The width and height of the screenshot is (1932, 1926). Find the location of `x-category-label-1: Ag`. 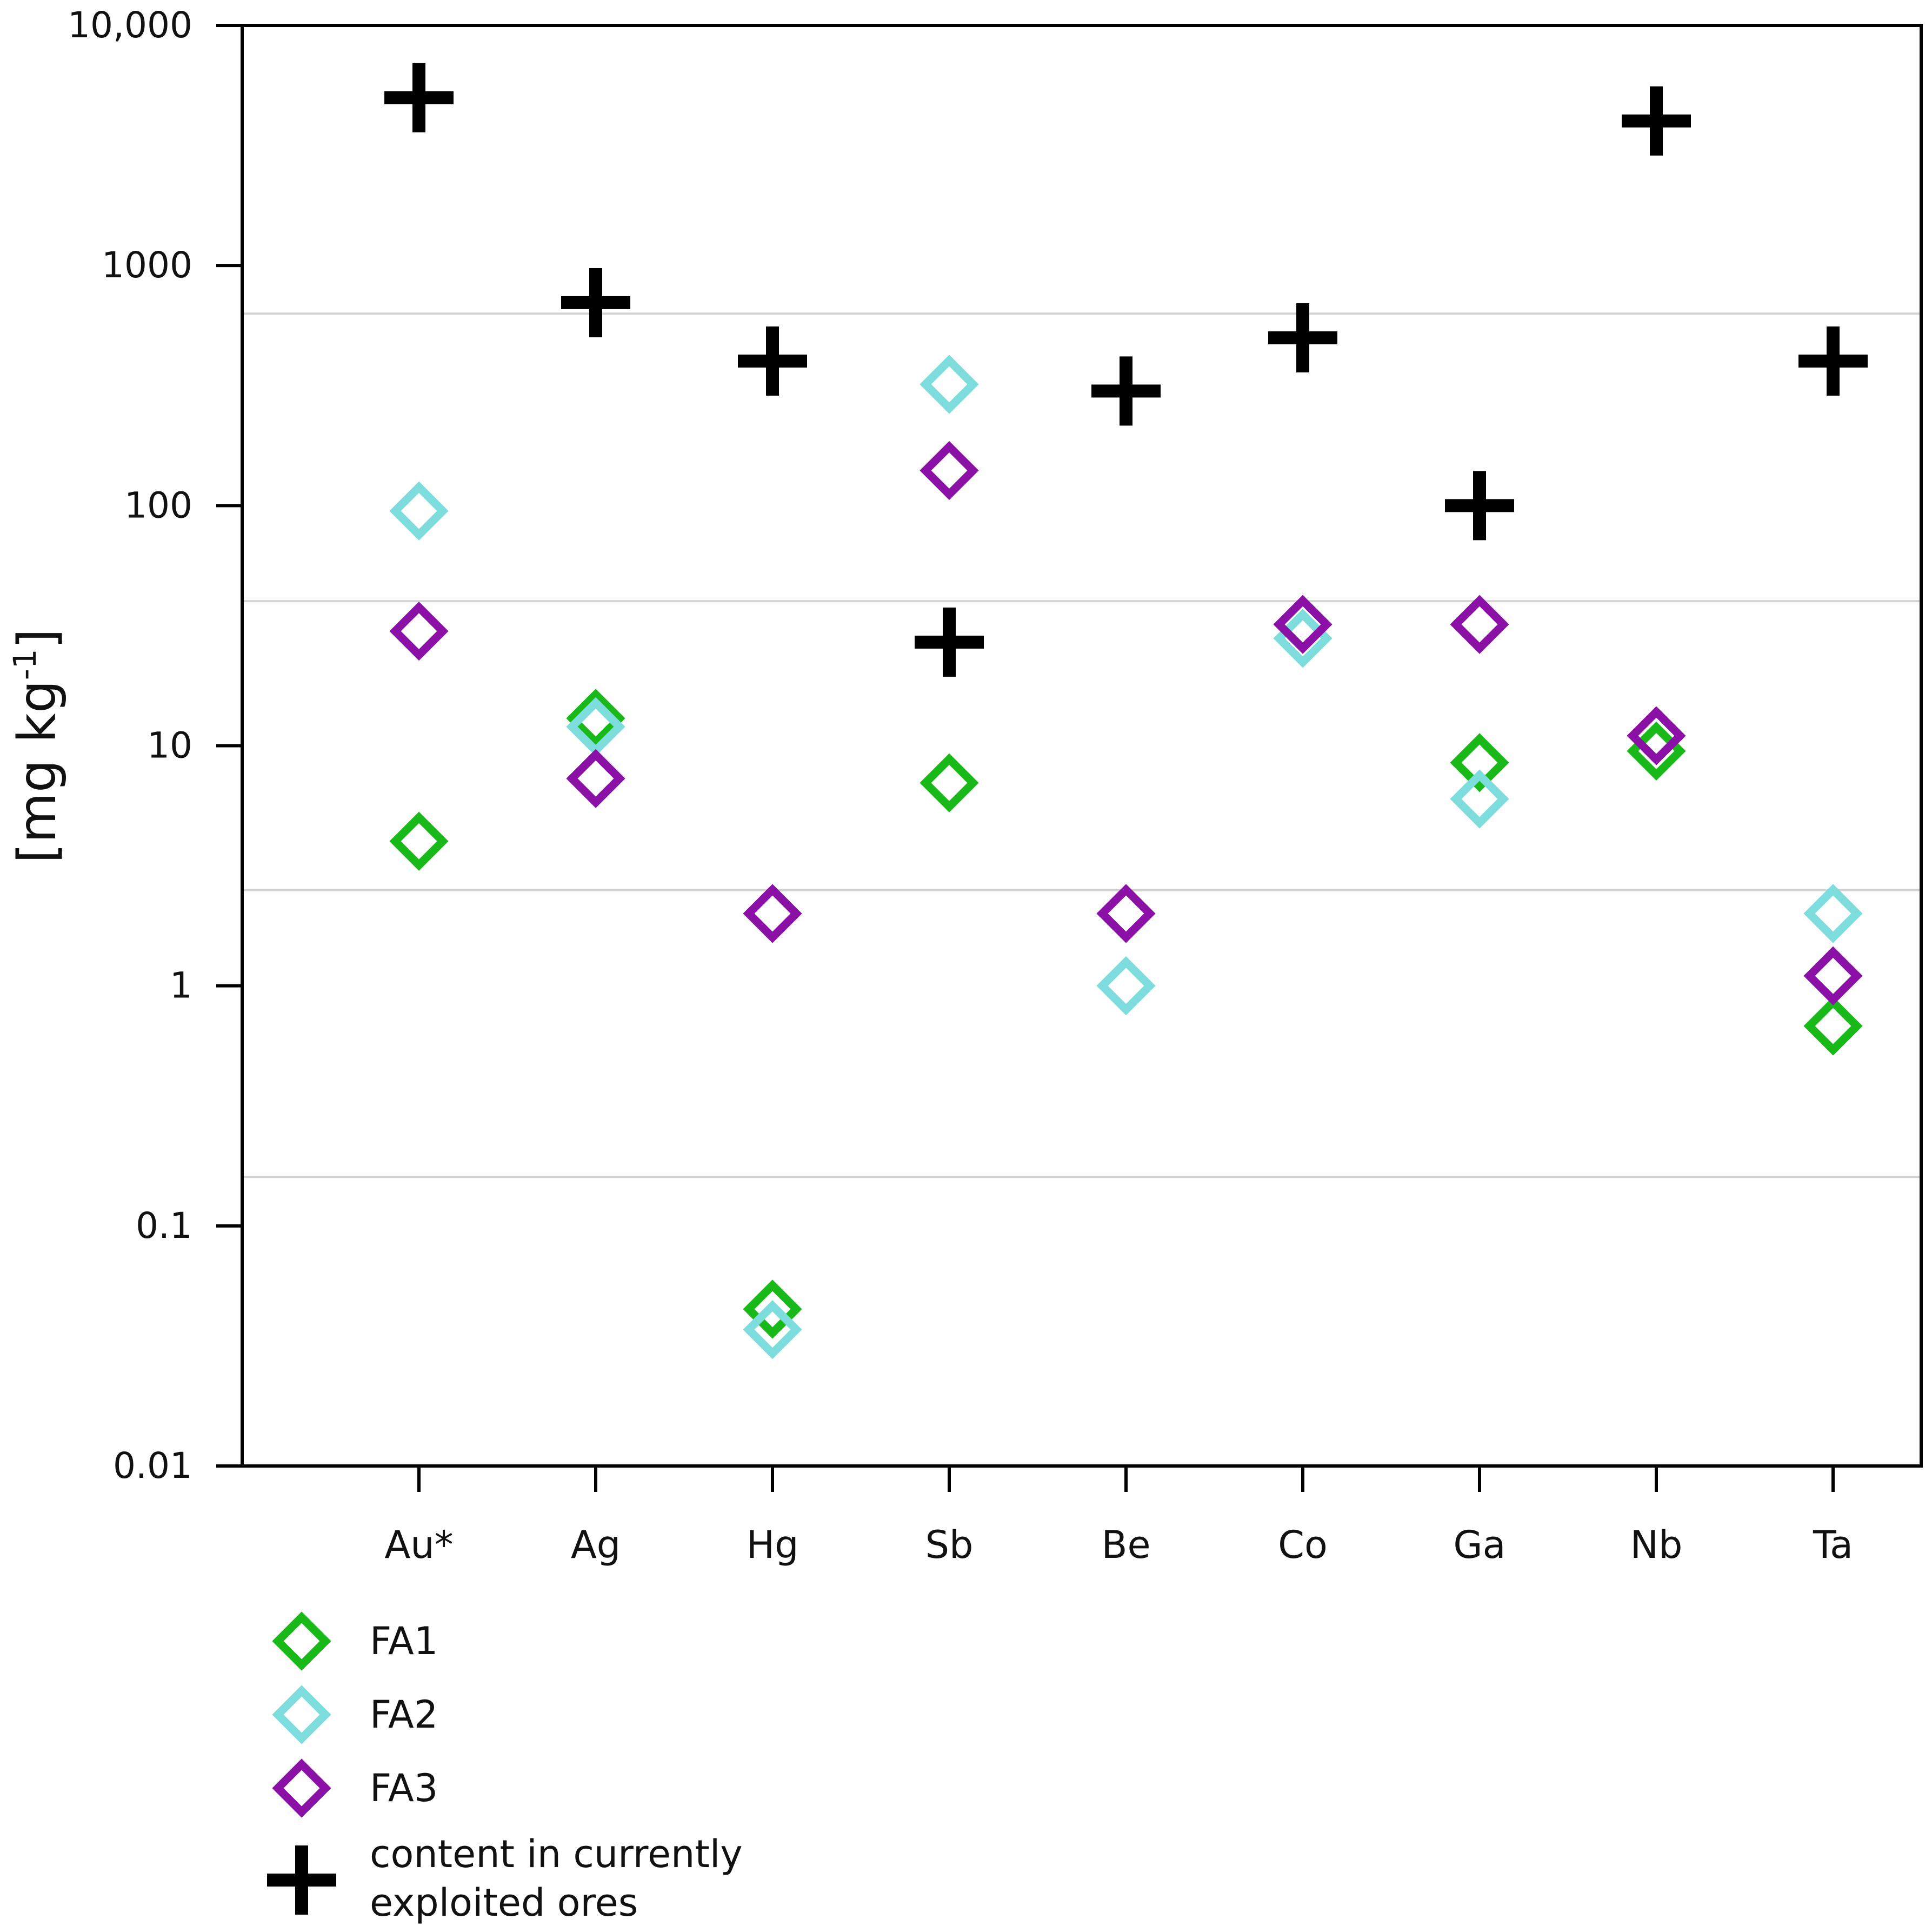

x-category-label-1: Ag is located at coordinates (596, 1545).